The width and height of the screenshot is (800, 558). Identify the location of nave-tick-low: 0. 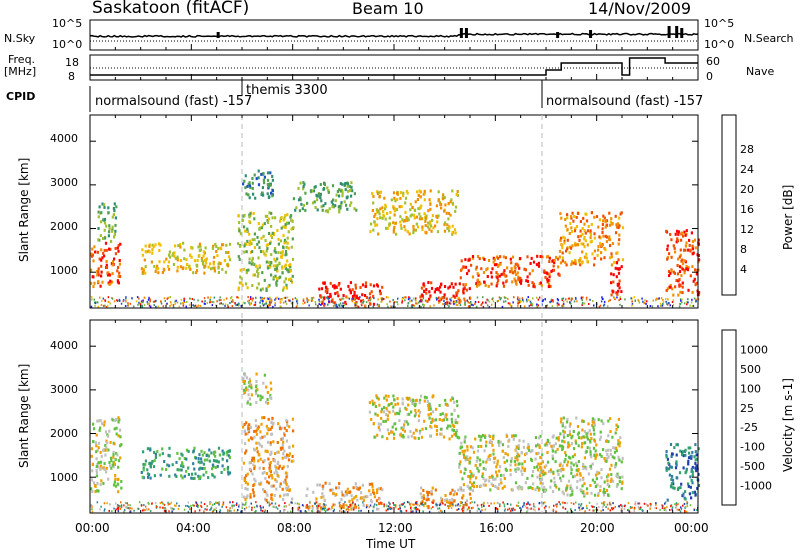
(709, 76).